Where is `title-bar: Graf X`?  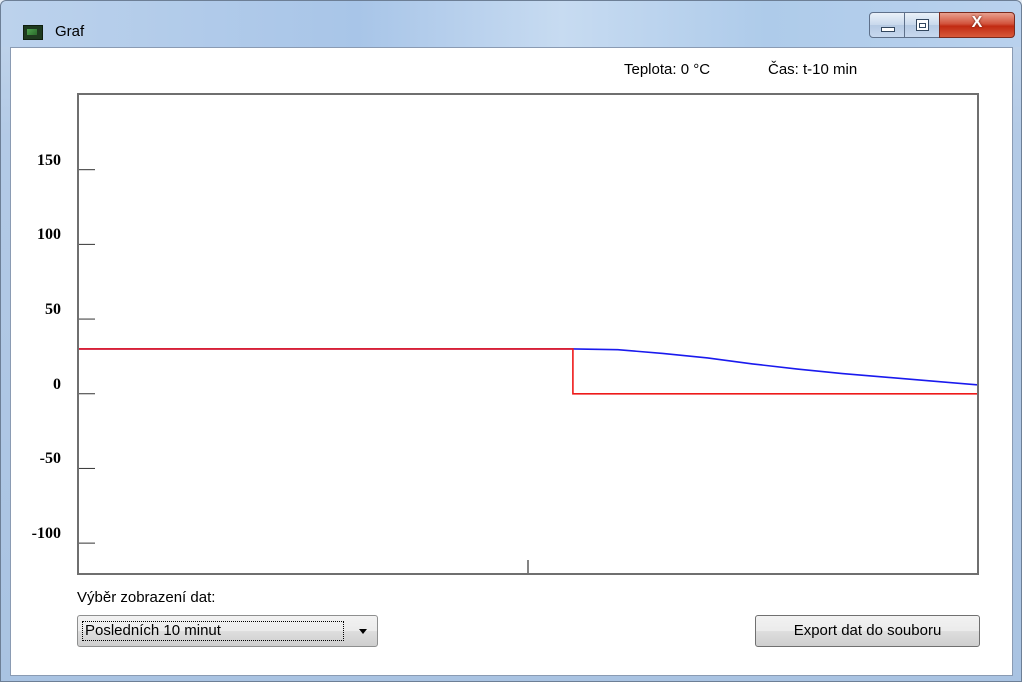
title-bar: Graf X is located at coordinates (511, 24).